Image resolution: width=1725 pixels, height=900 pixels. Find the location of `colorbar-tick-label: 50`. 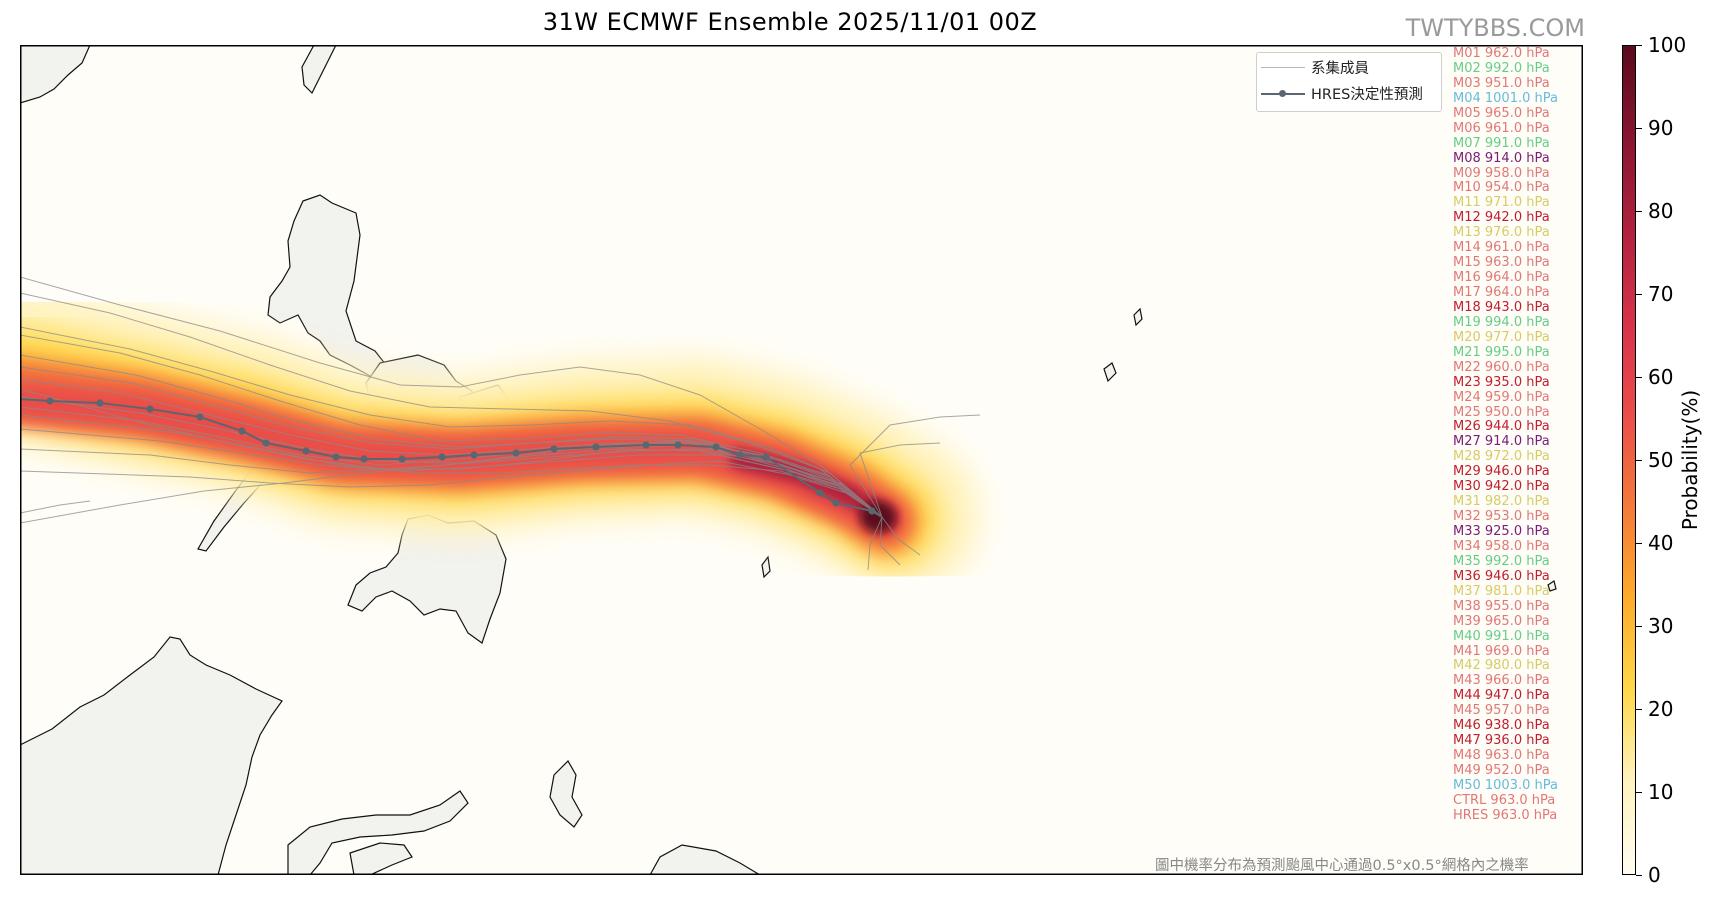

colorbar-tick-label: 50 is located at coordinates (1661, 460).